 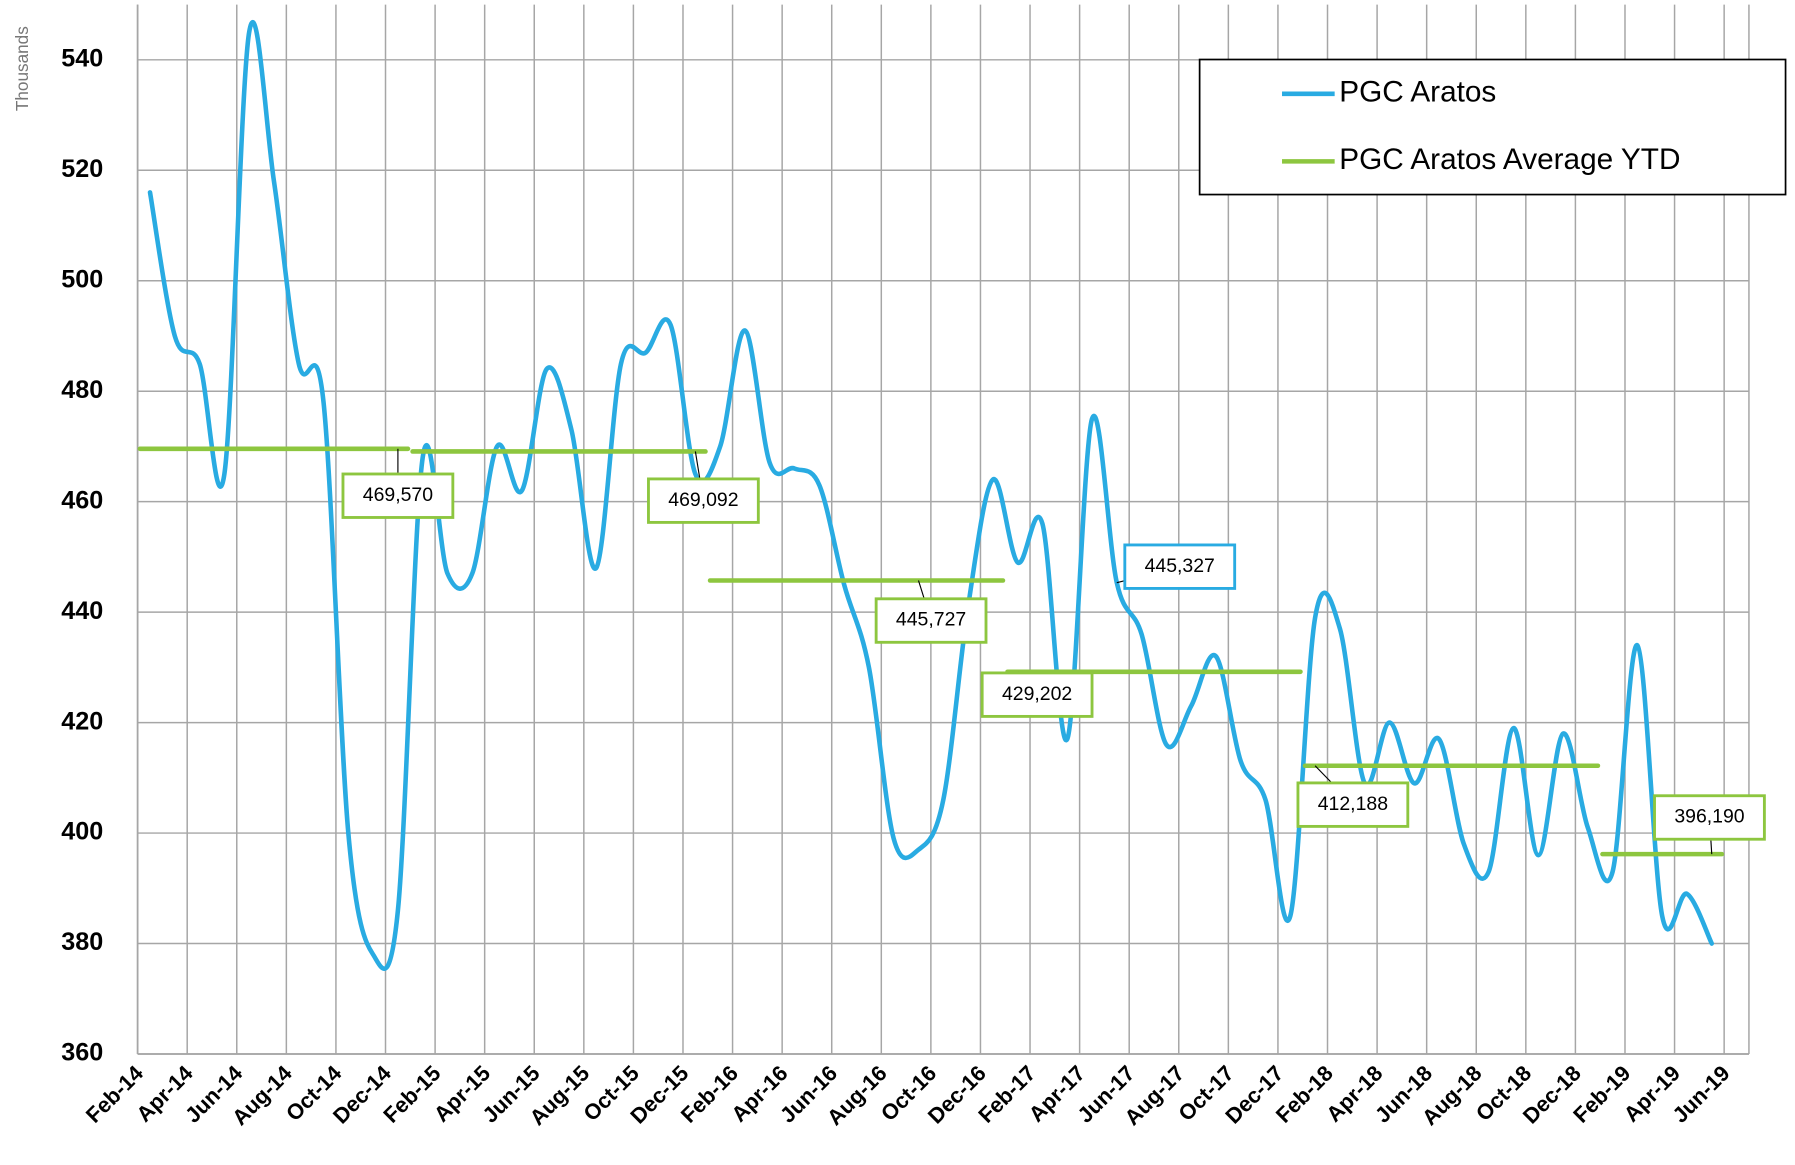 I want to click on x-tick-label: Feb-15, so click(x=411, y=1093).